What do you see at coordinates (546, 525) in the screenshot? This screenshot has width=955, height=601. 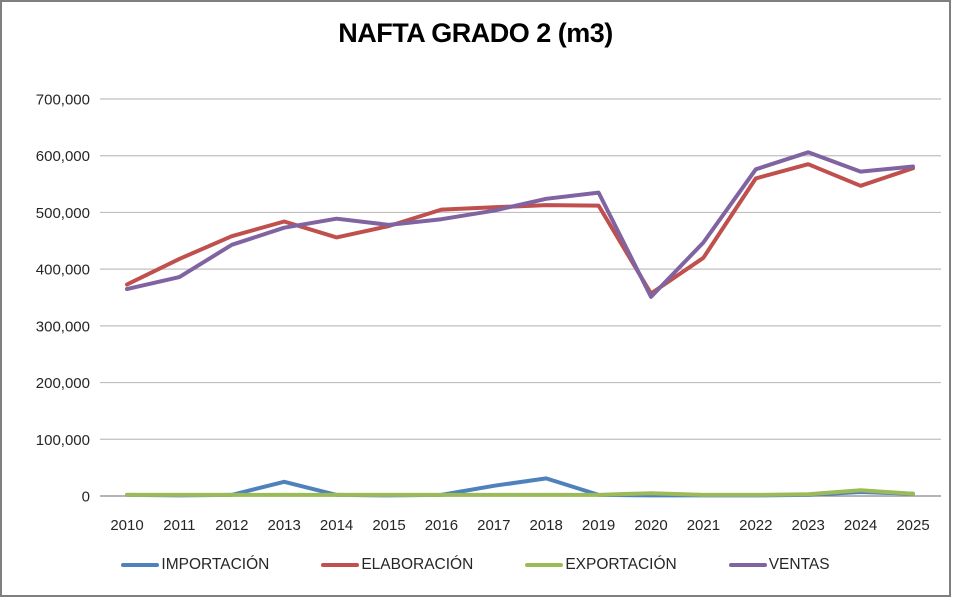 I see `x-tick-label: 2018` at bounding box center [546, 525].